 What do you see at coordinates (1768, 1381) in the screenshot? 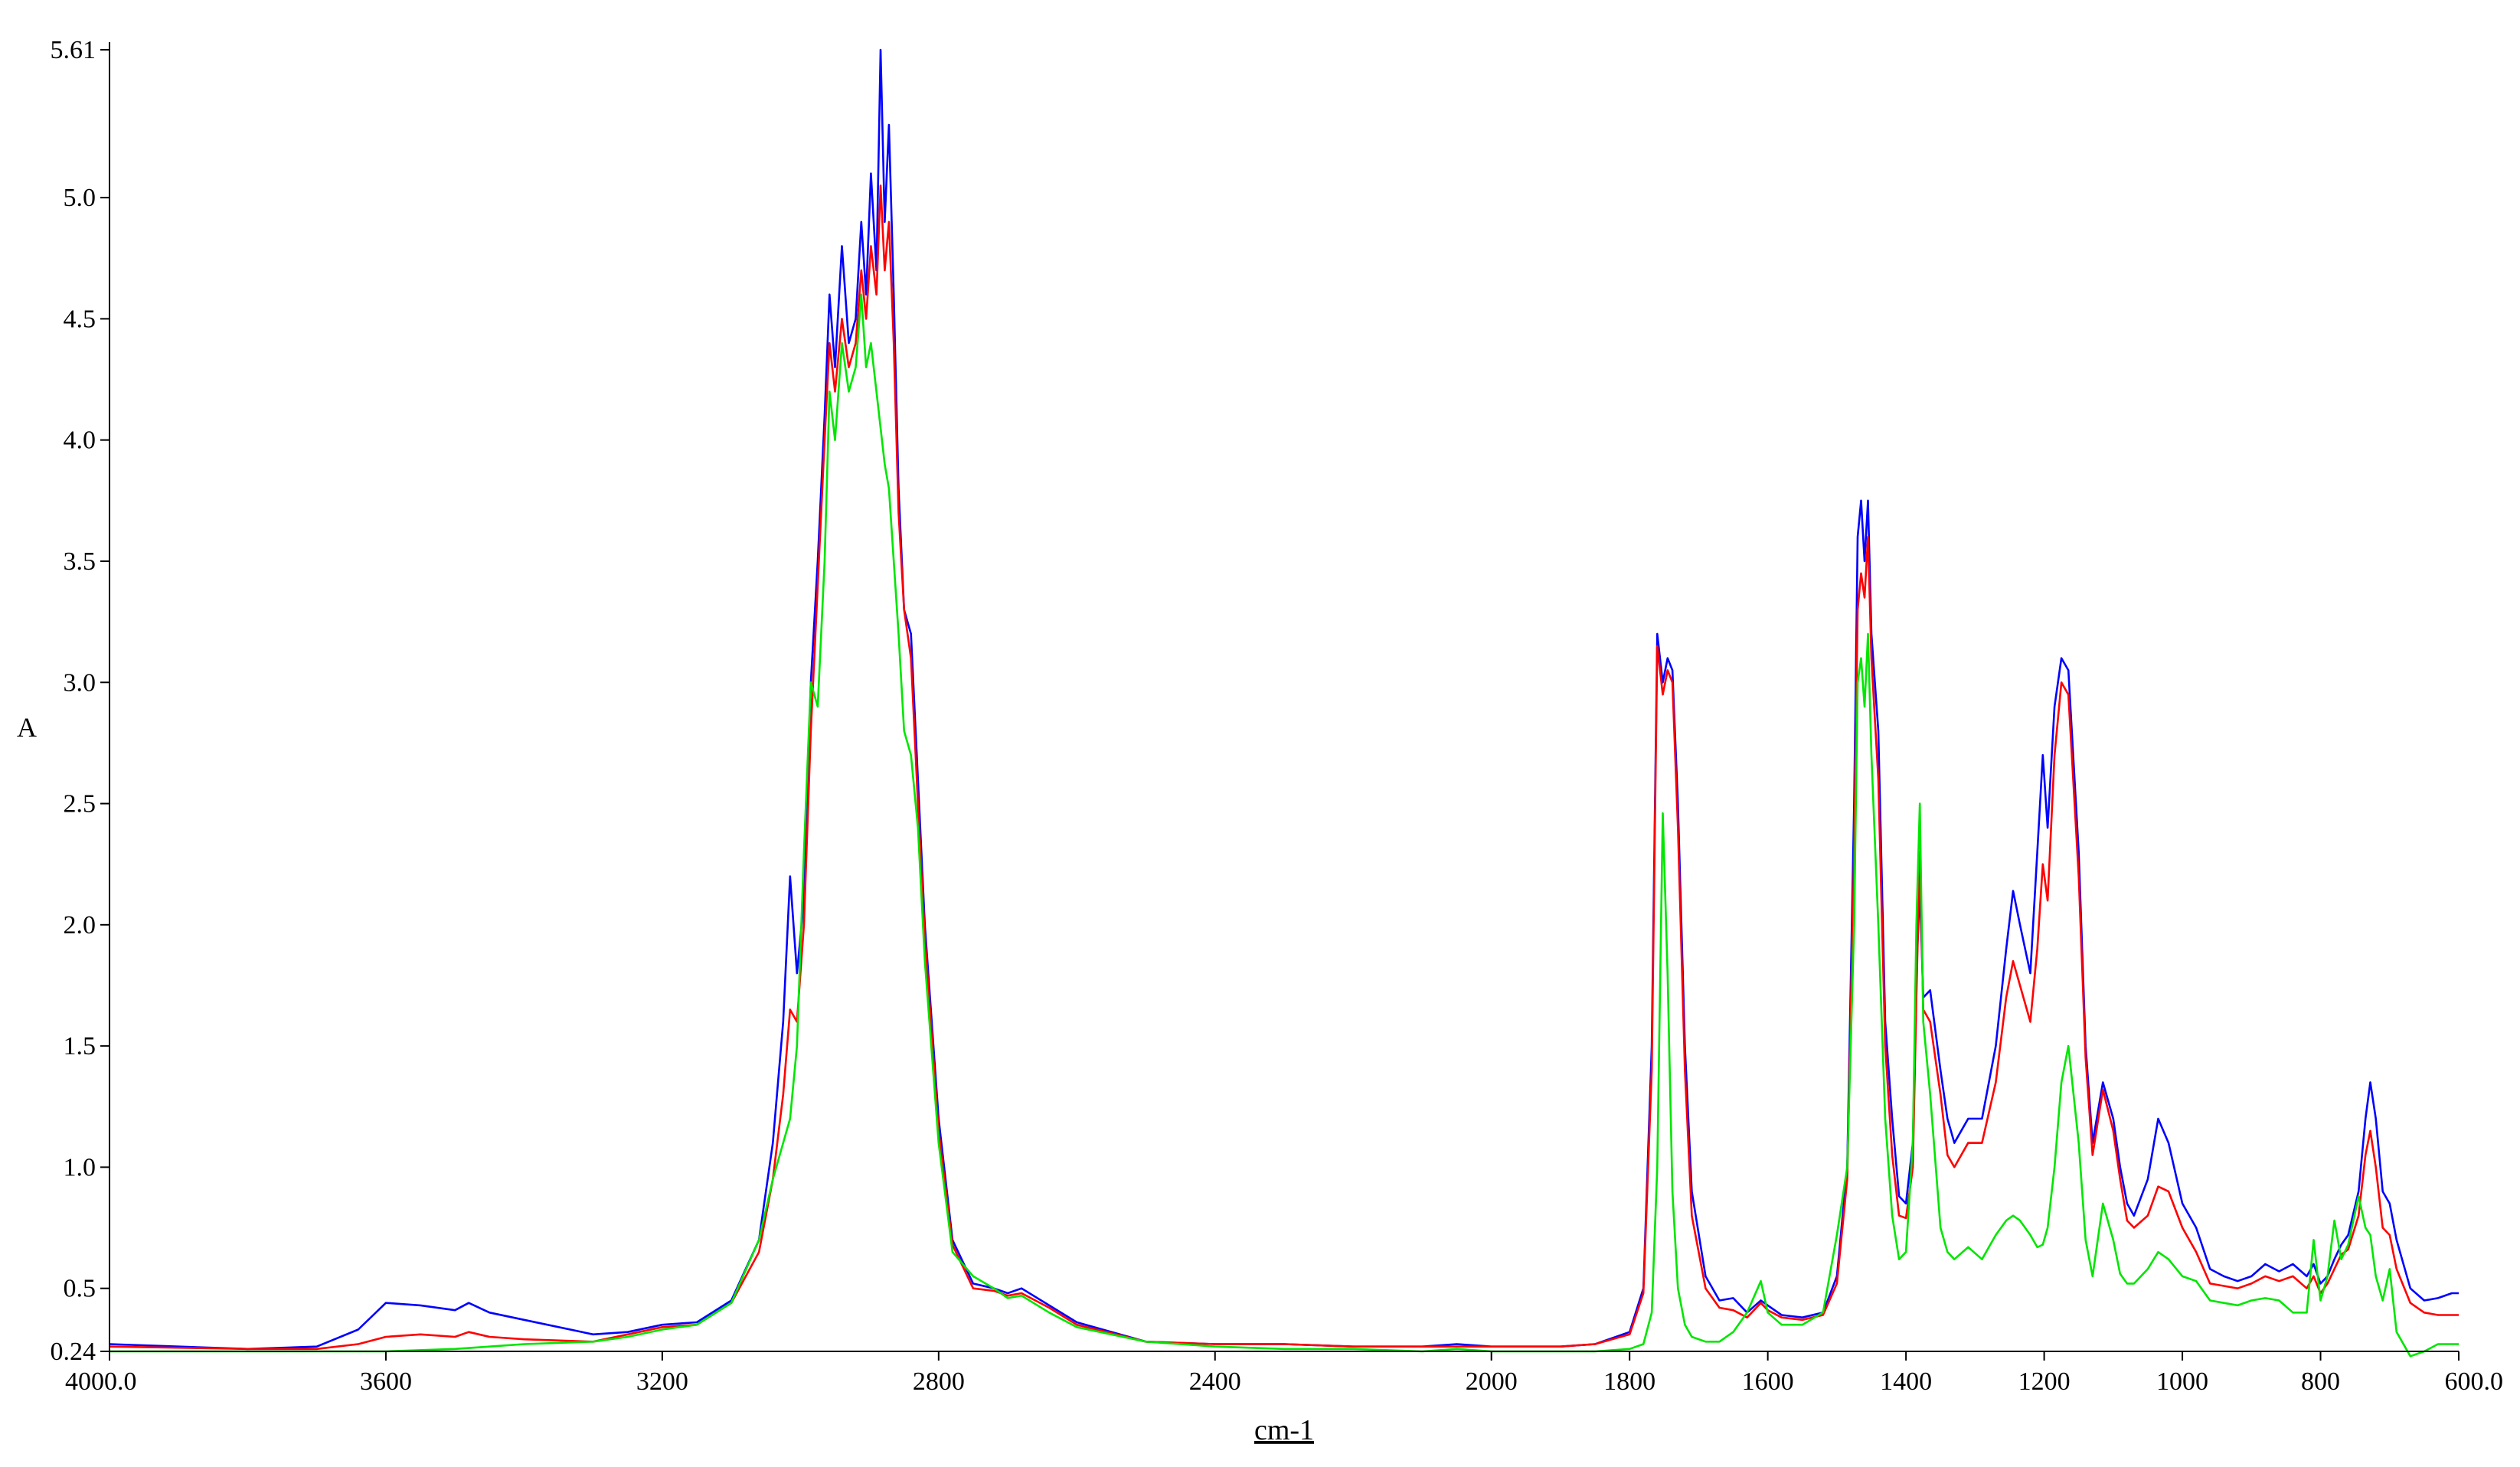
I see `x-tick-label: 1600` at bounding box center [1768, 1381].